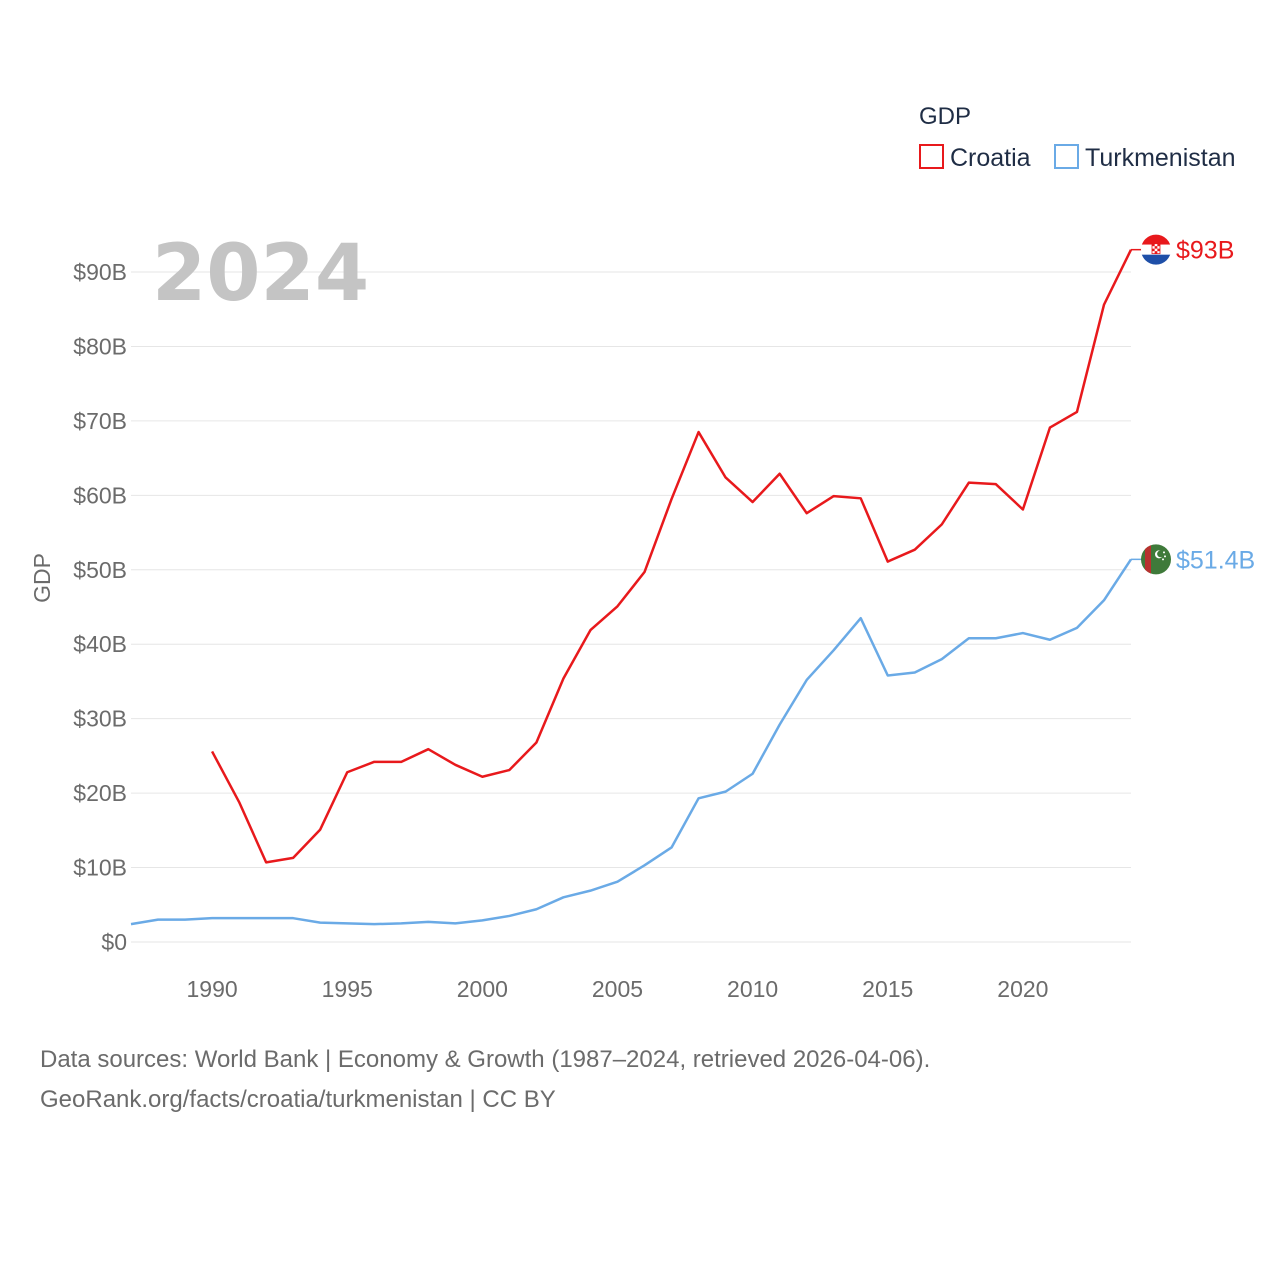 The width and height of the screenshot is (1280, 1280). I want to click on y-tick-label: $30B, so click(100, 719).